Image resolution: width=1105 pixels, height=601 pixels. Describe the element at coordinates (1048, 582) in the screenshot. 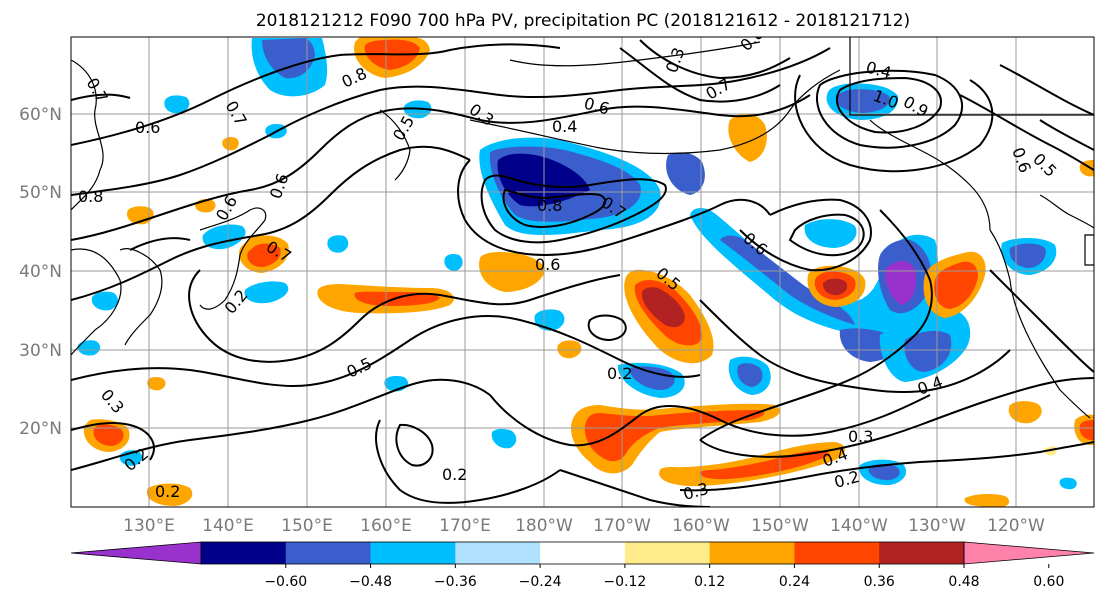

I see `colorbar-tick-label: 0.60` at that location.